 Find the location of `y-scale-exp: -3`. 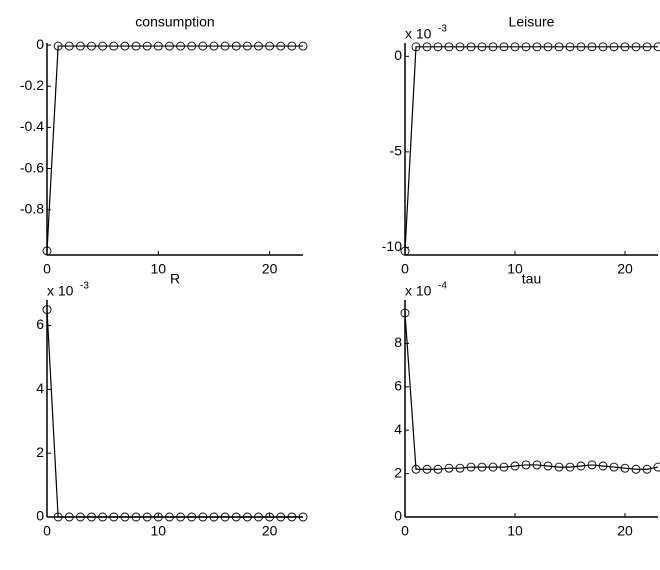

y-scale-exp: -3 is located at coordinates (84, 286).